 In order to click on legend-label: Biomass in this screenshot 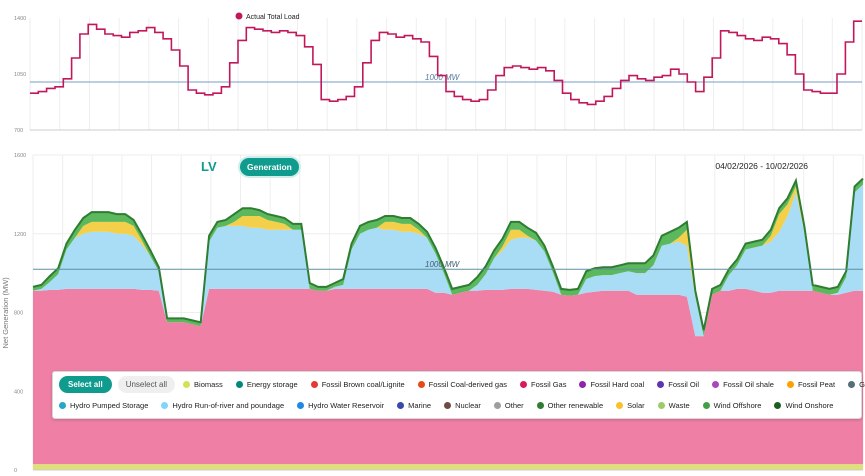, I will do `click(208, 384)`.